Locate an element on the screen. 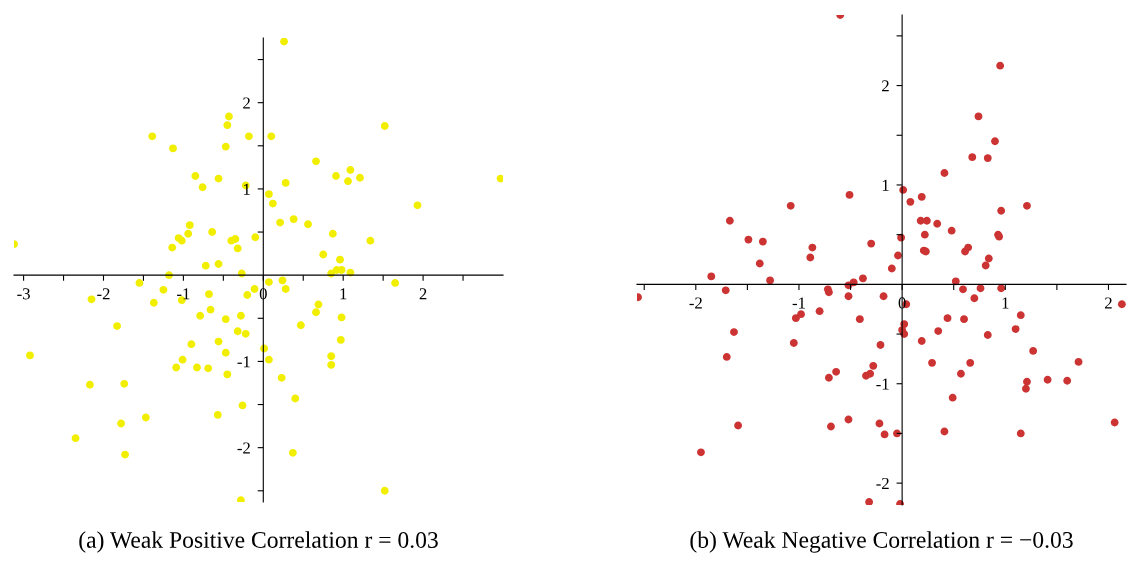  text: (b) Weak Negative Correlation r = −0.03 is located at coordinates (881, 542).